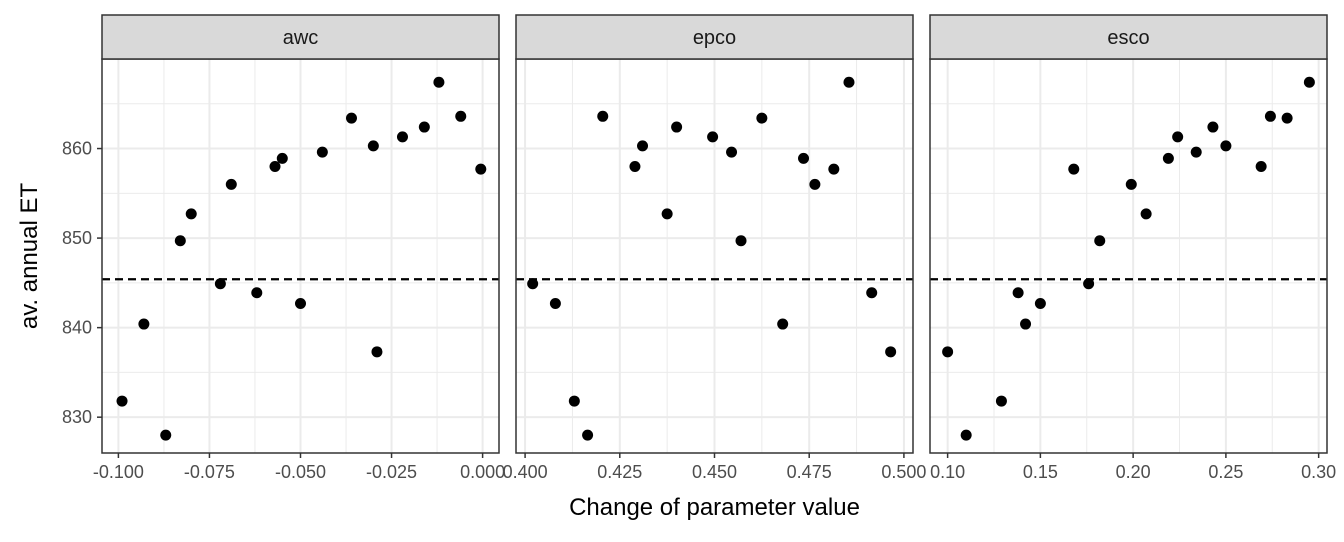 The image size is (1344, 542). What do you see at coordinates (118, 472) in the screenshot?
I see `x-tick-label: -0.100` at bounding box center [118, 472].